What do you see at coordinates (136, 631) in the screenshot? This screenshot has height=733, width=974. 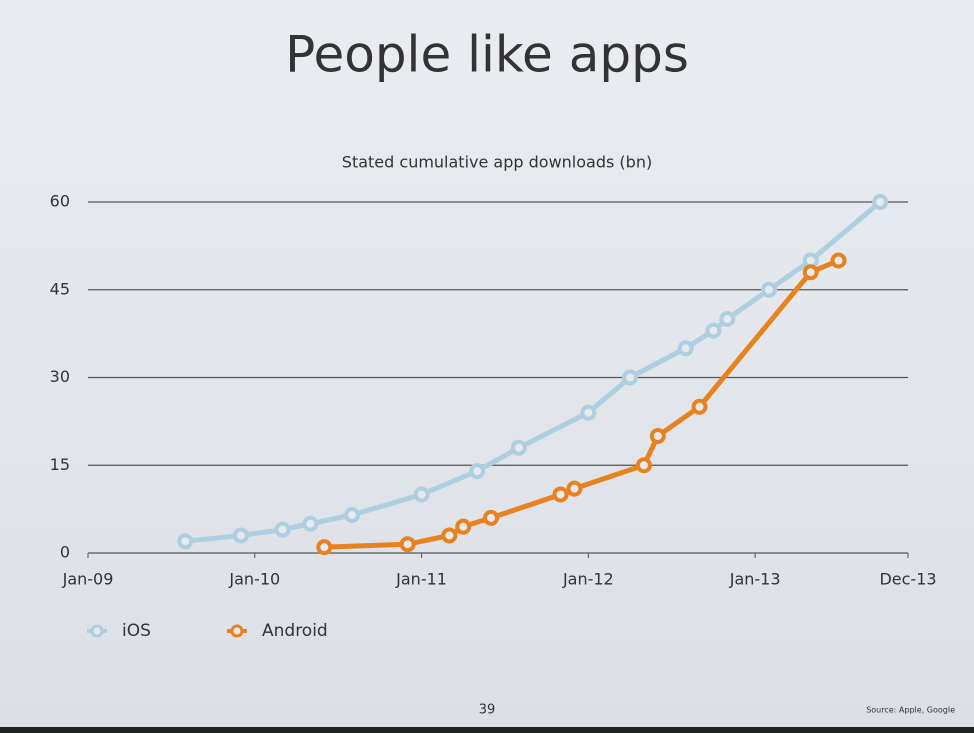 I see `legend-label: iOS` at bounding box center [136, 631].